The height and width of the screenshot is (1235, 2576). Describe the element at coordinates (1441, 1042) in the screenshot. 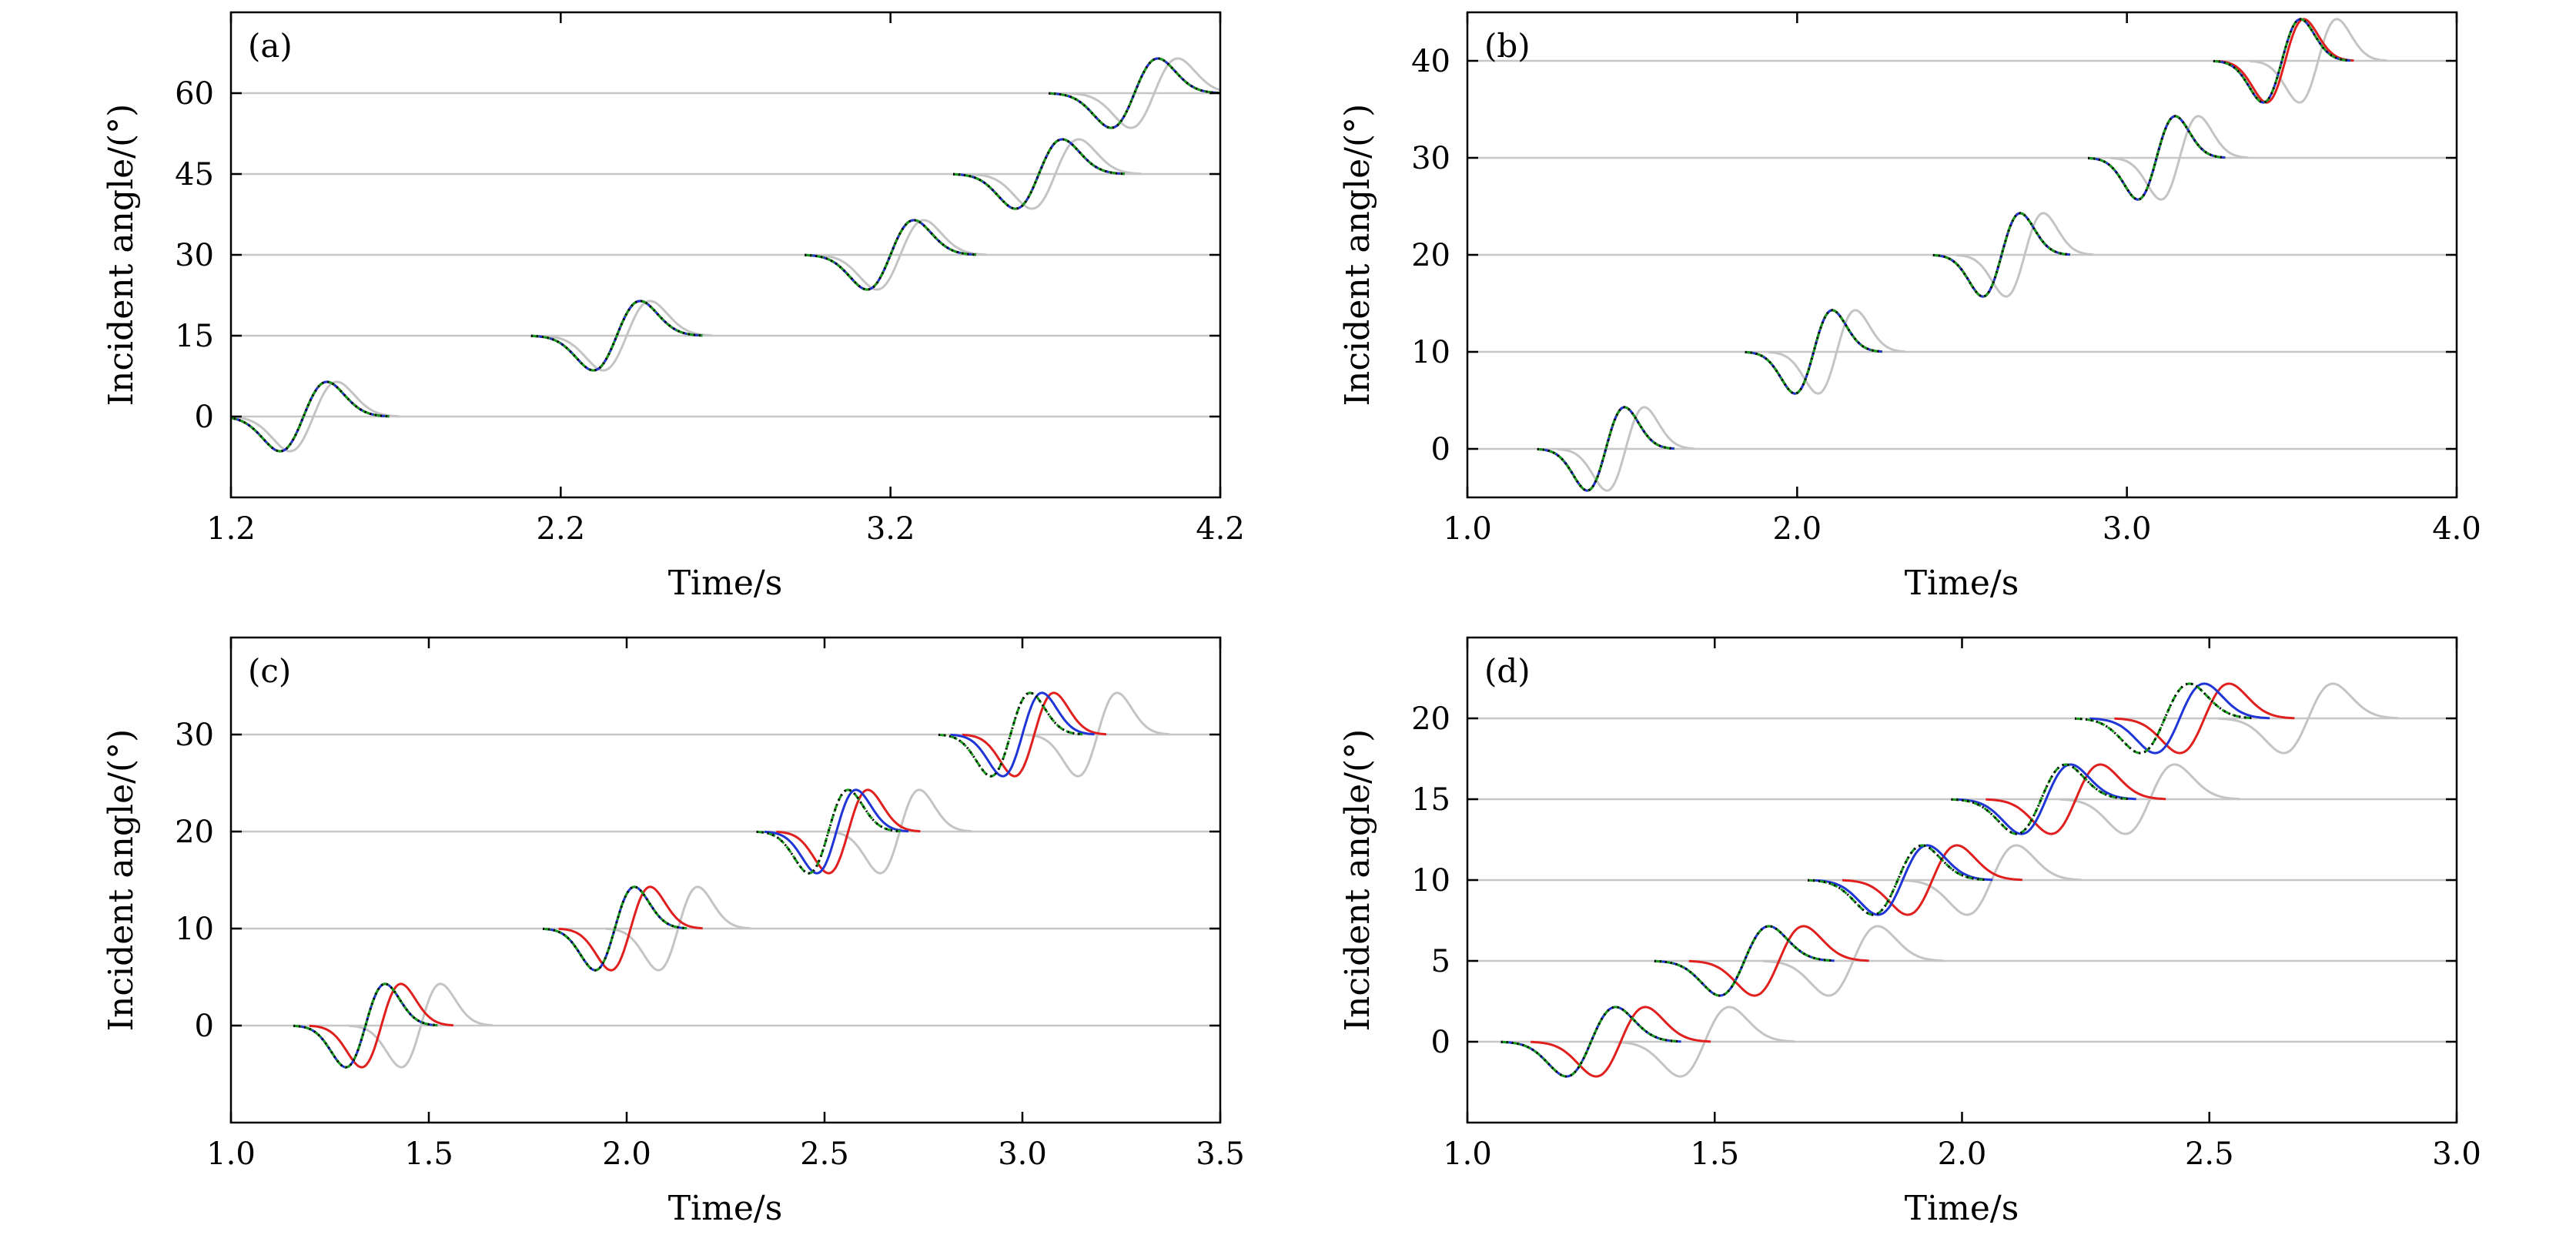

I see `panel-d-ytick-label-0: 0` at that location.